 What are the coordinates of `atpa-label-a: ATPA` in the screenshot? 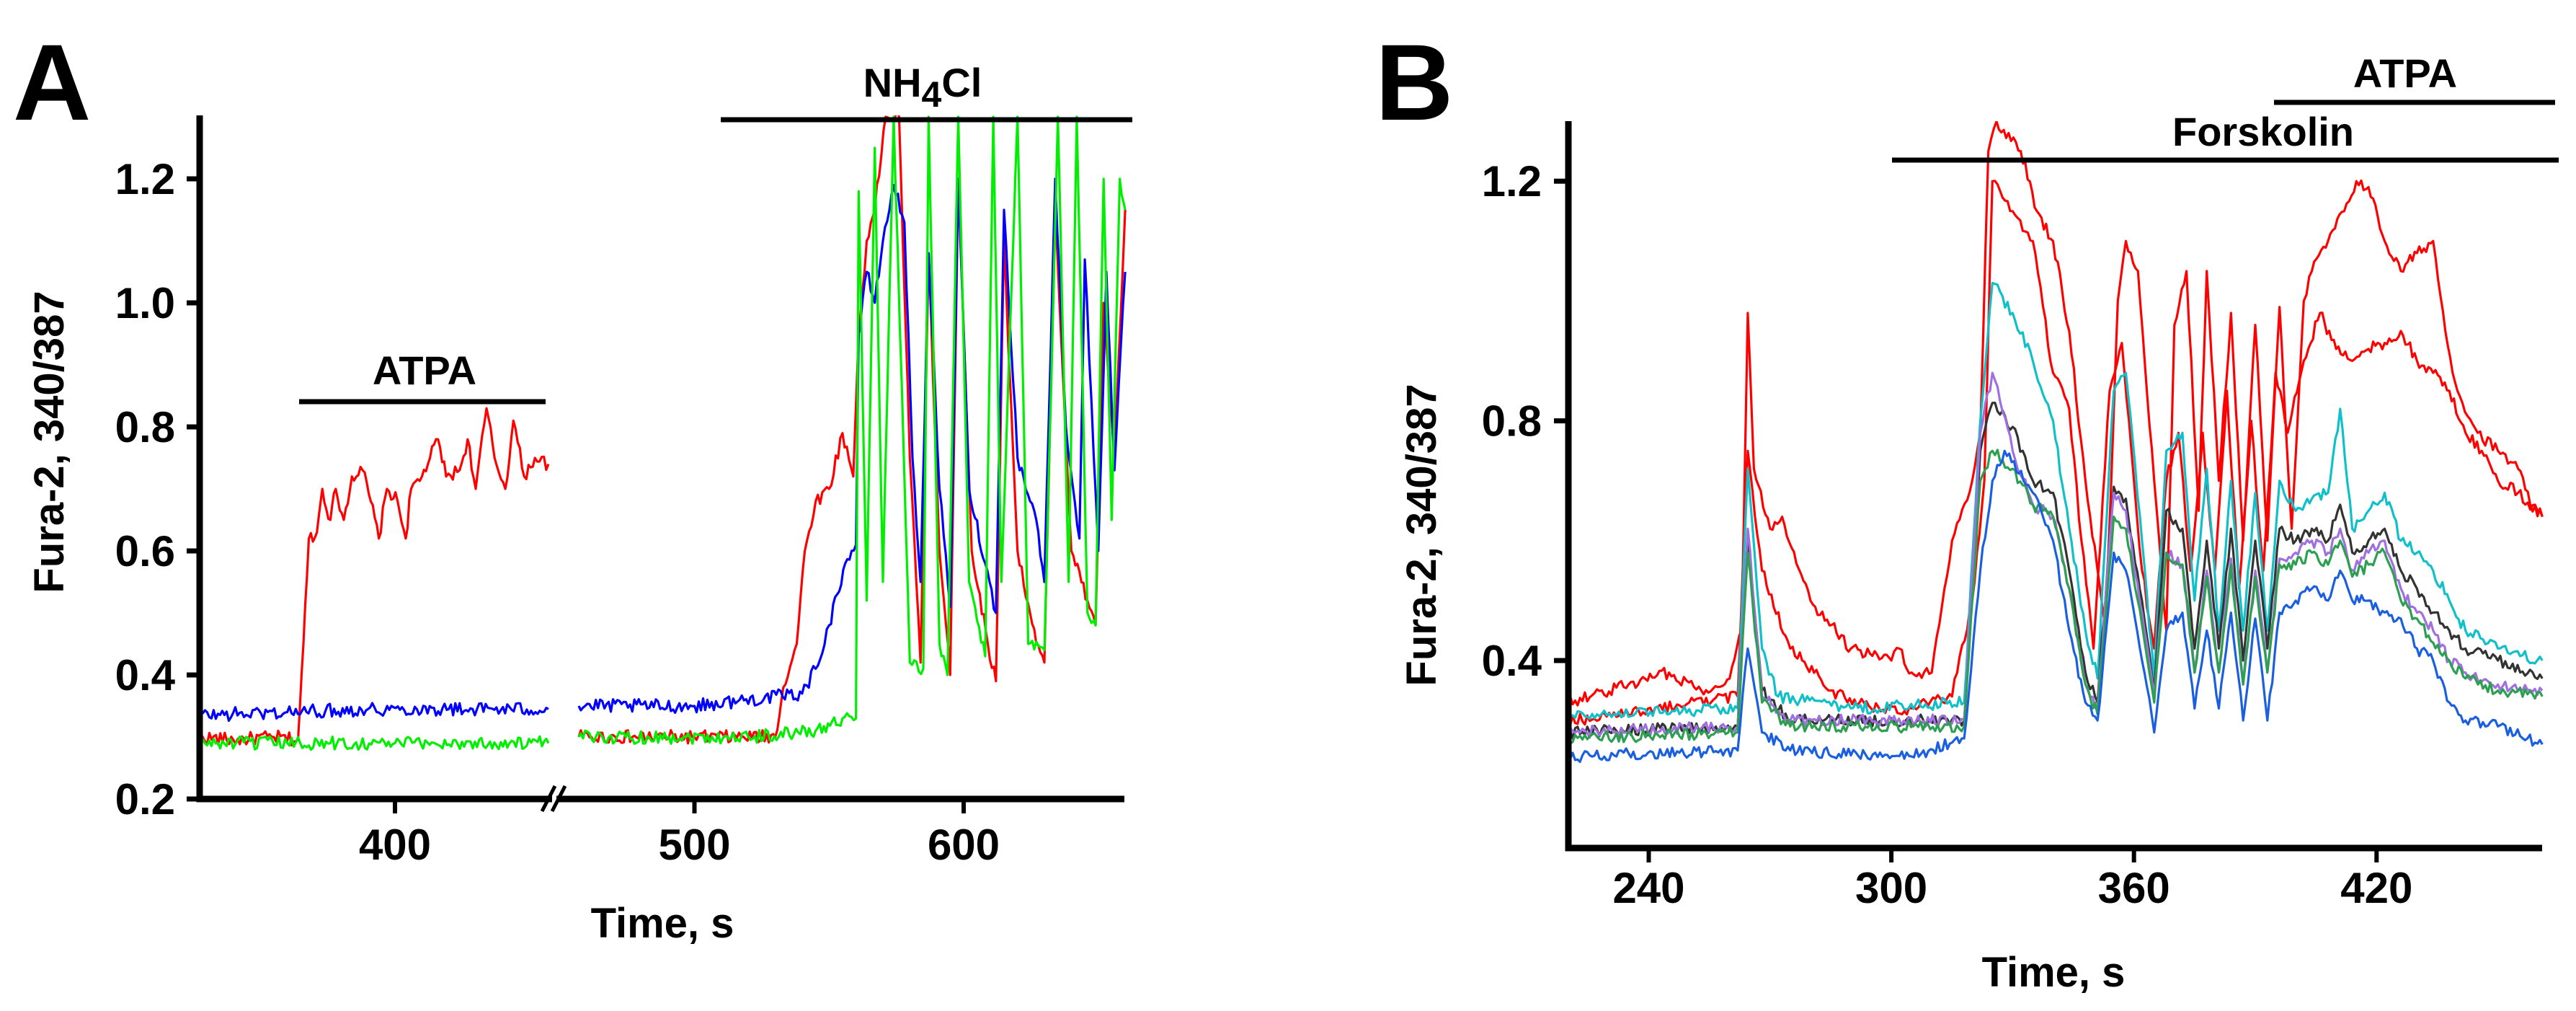 It's located at (424, 371).